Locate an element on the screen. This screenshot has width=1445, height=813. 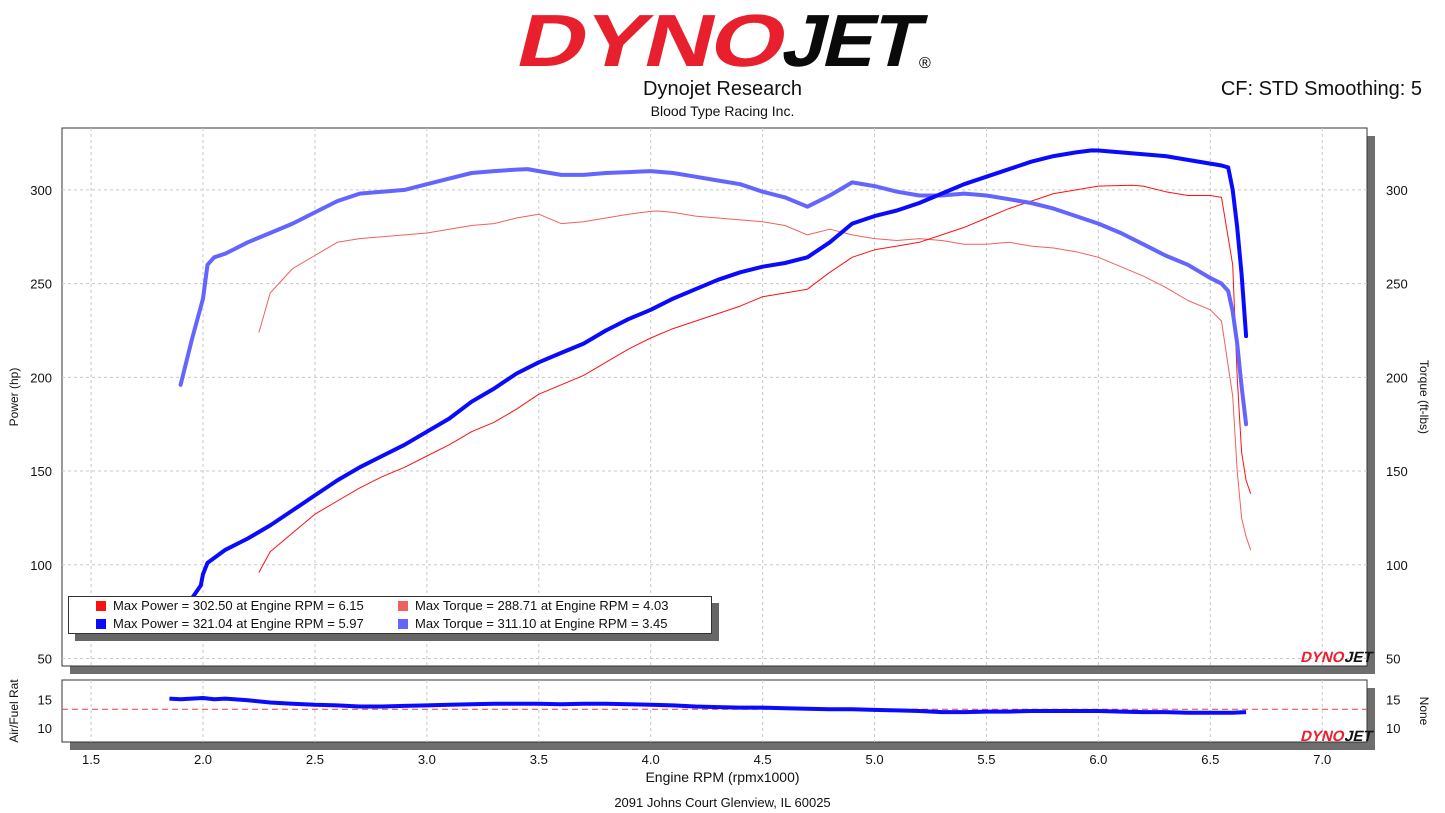
series-afr is located at coordinates (708, 705).